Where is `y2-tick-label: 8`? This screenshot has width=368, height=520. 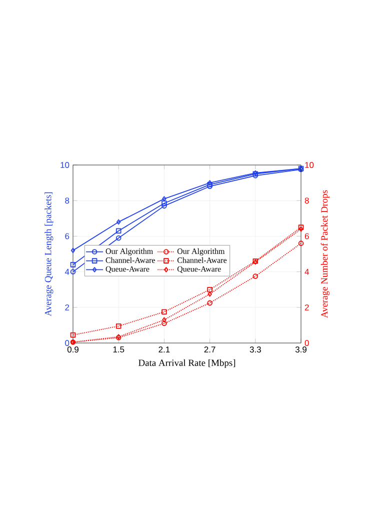
y2-tick-label: 8 is located at coordinates (306, 201).